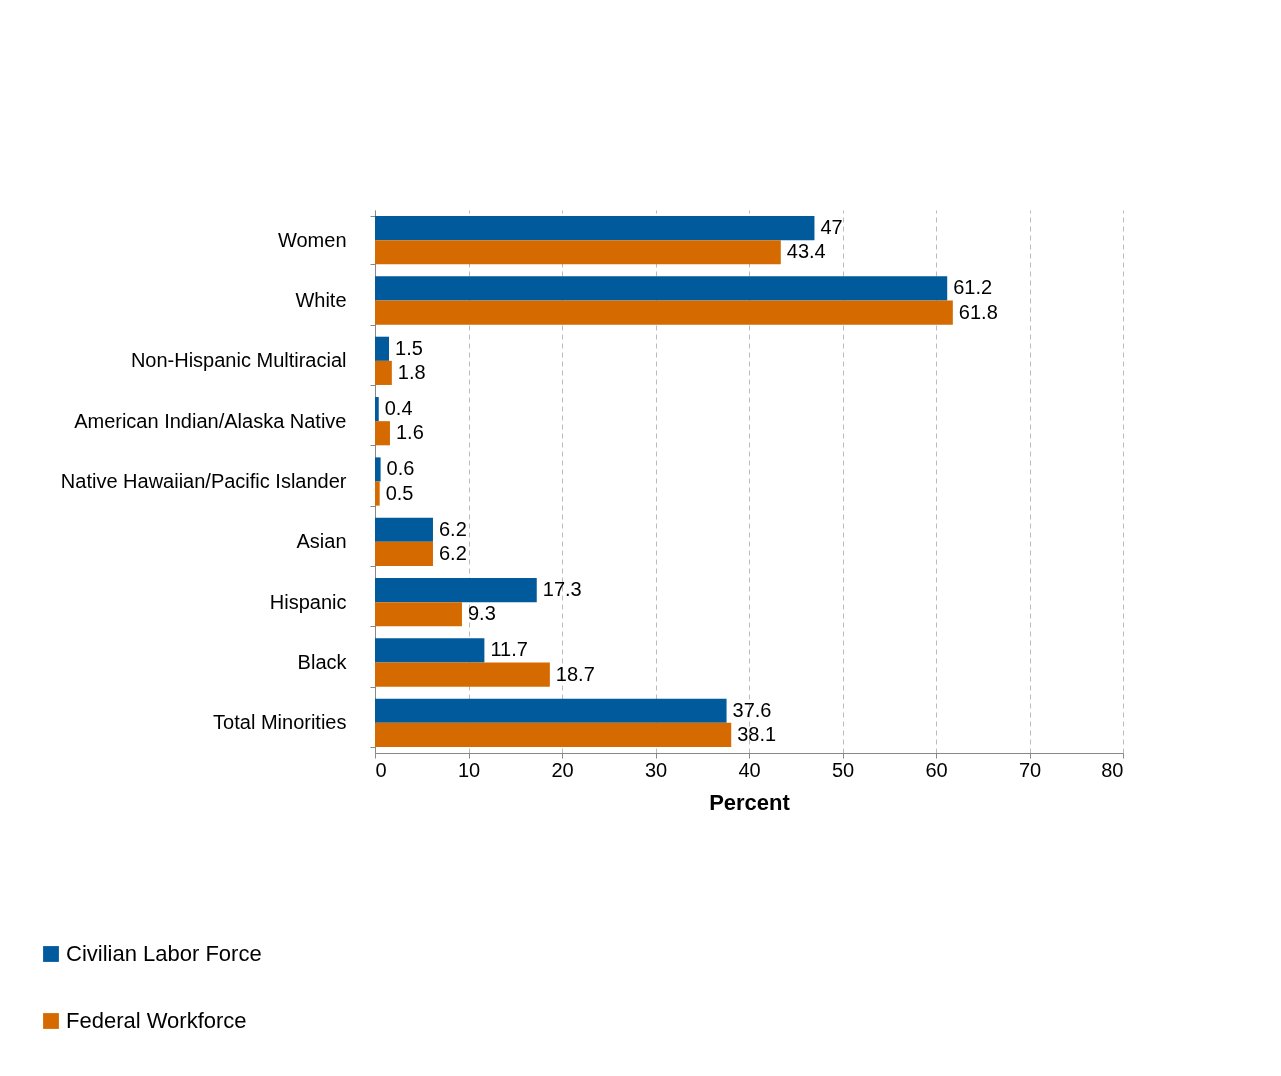  What do you see at coordinates (203, 481) in the screenshot?
I see `y-tick-label: Native Hawaiian/Pacific Islander` at bounding box center [203, 481].